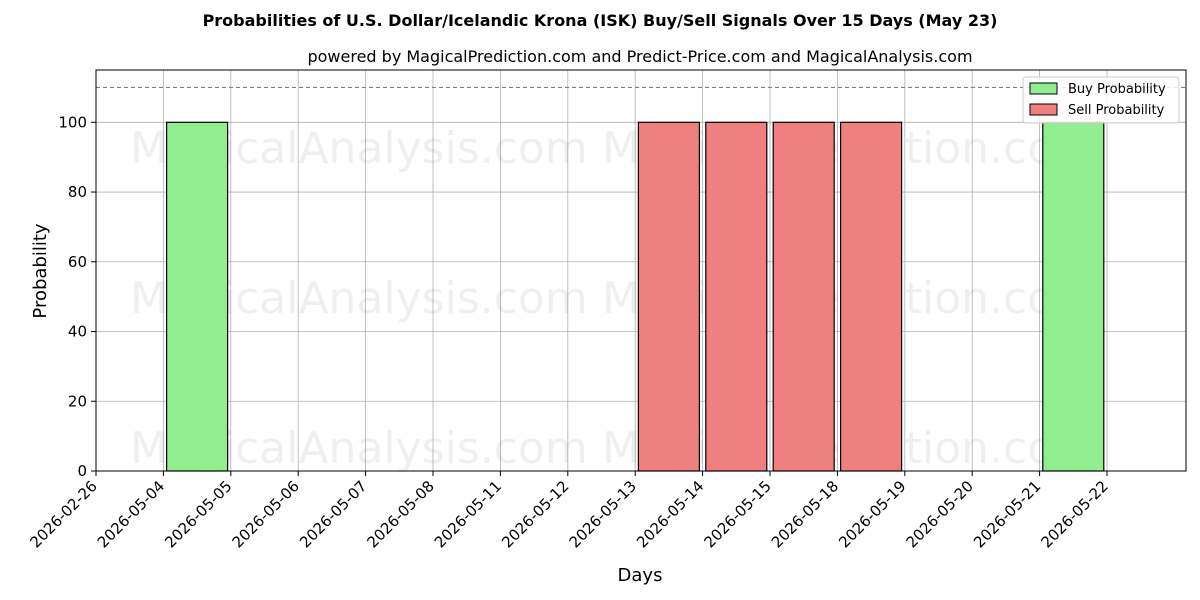  What do you see at coordinates (198, 514) in the screenshot?
I see `x-tick-label: 2026-05-05` at bounding box center [198, 514].